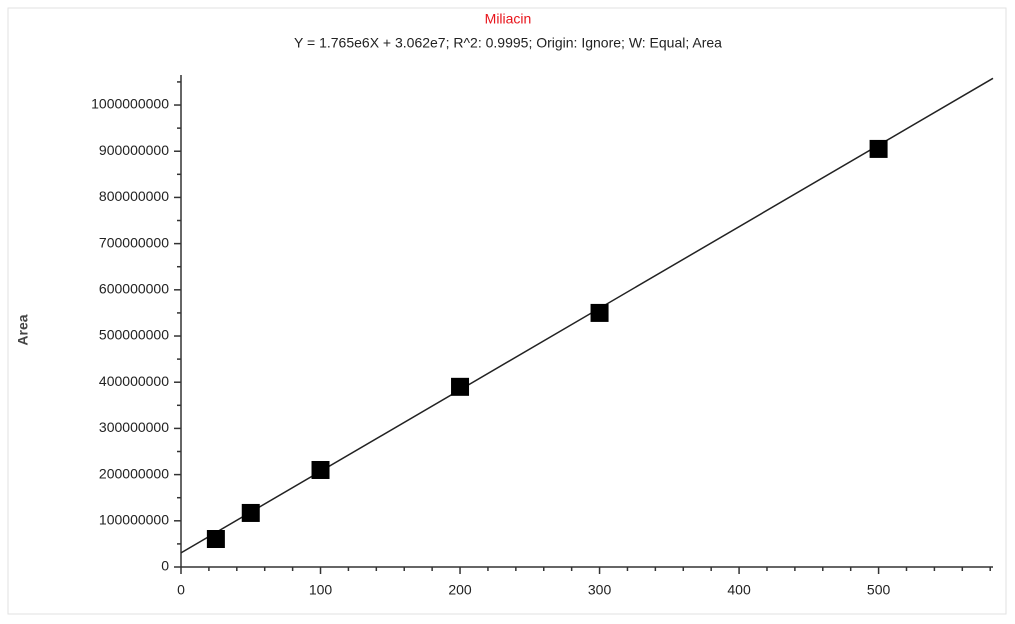 The image size is (1015, 624). Describe the element at coordinates (879, 590) in the screenshot. I see `x-tick-label: 500` at that location.